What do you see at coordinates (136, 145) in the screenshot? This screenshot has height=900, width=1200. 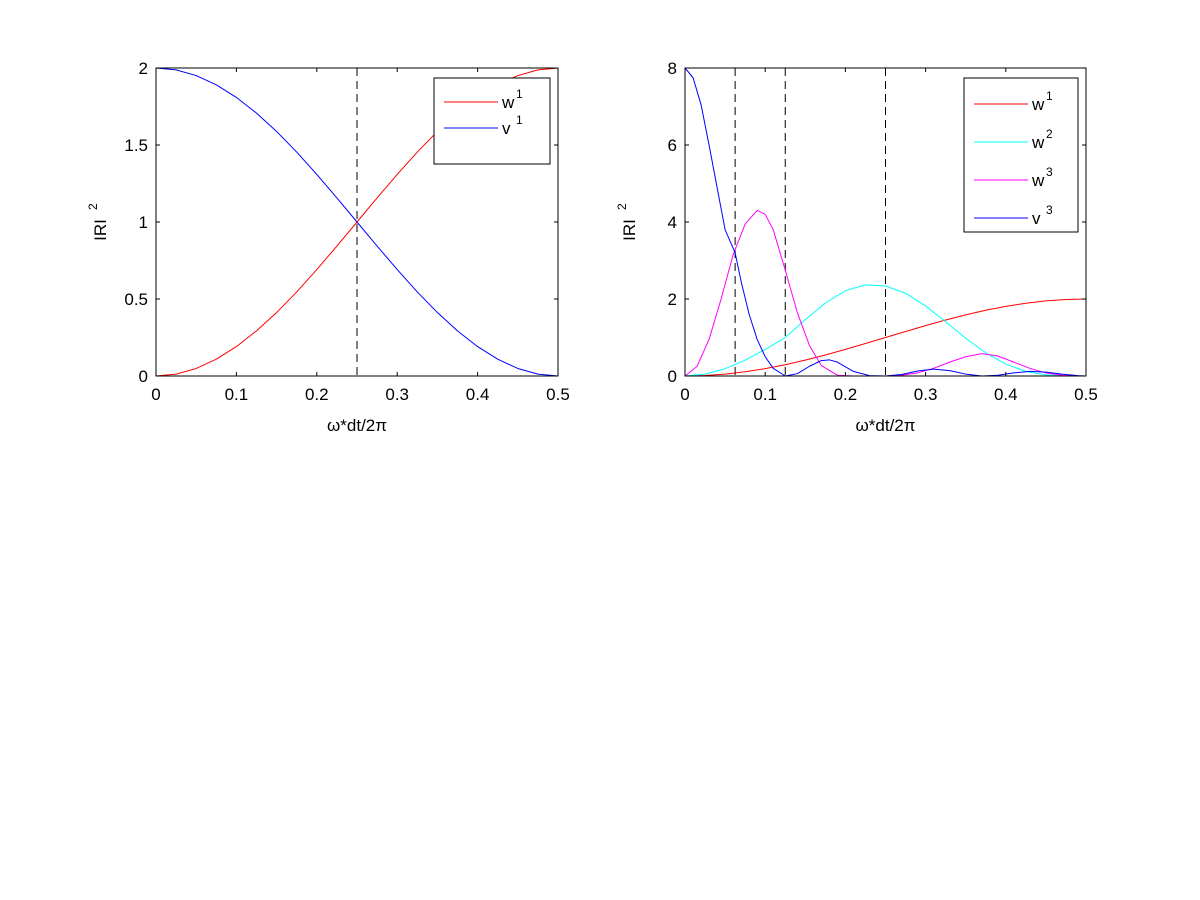 I see `y-tick-label: 1.5` at bounding box center [136, 145].